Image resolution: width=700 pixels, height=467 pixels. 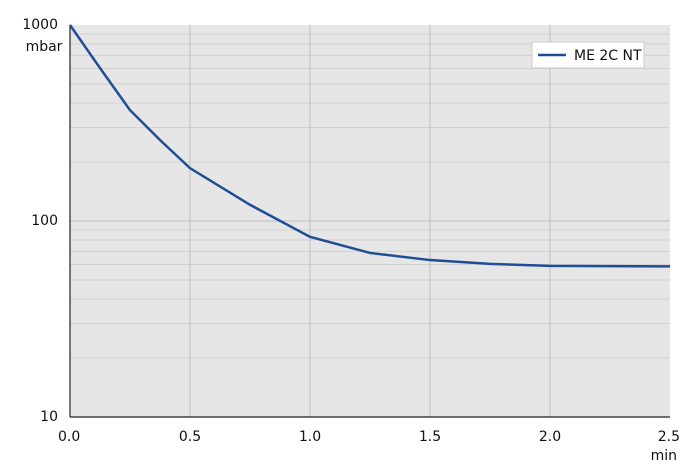 I want to click on x-tick-label: 2.0, so click(x=550, y=437).